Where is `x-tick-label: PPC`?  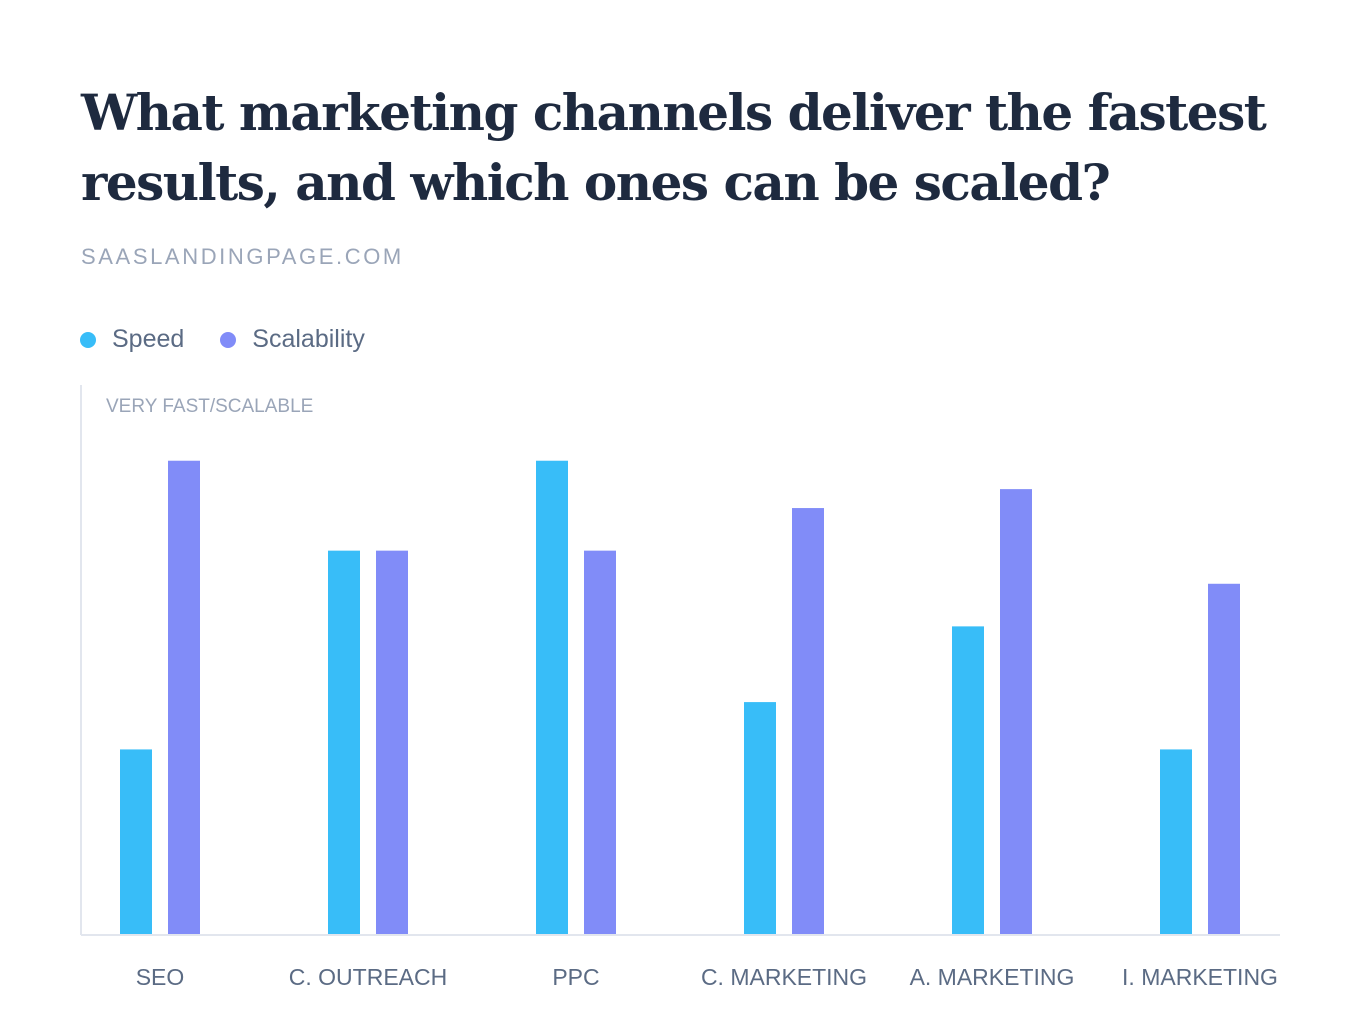
x-tick-label: PPC is located at coordinates (575, 977).